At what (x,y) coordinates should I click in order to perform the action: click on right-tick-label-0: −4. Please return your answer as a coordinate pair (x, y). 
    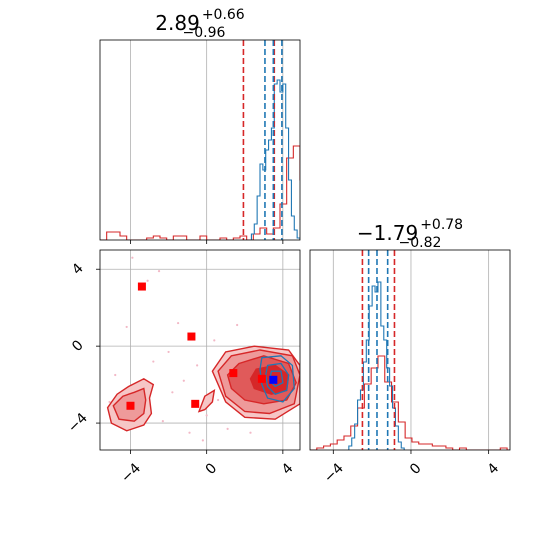
    Looking at the image, I should click on (334, 473).